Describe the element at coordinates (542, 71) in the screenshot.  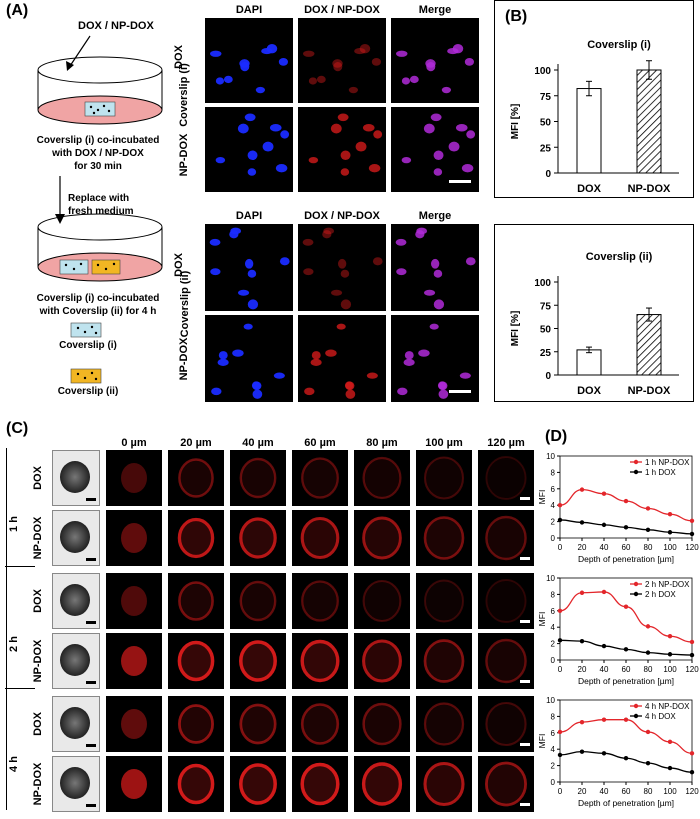
I see `y-tick-label: 100` at that location.